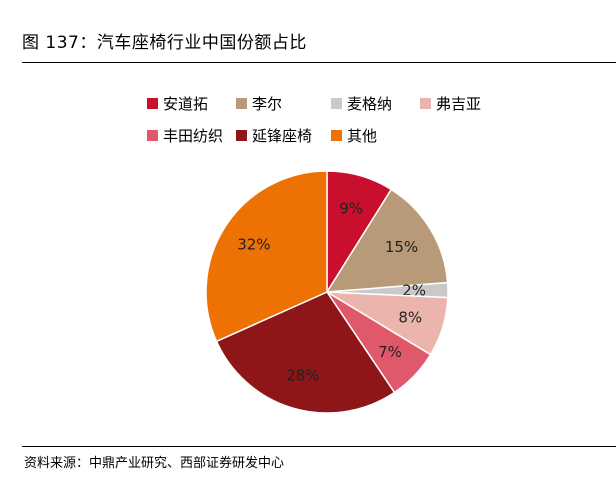 This screenshot has width=616, height=504. Describe the element at coordinates (267, 104) in the screenshot. I see `legend-label-2: 李尔` at that location.